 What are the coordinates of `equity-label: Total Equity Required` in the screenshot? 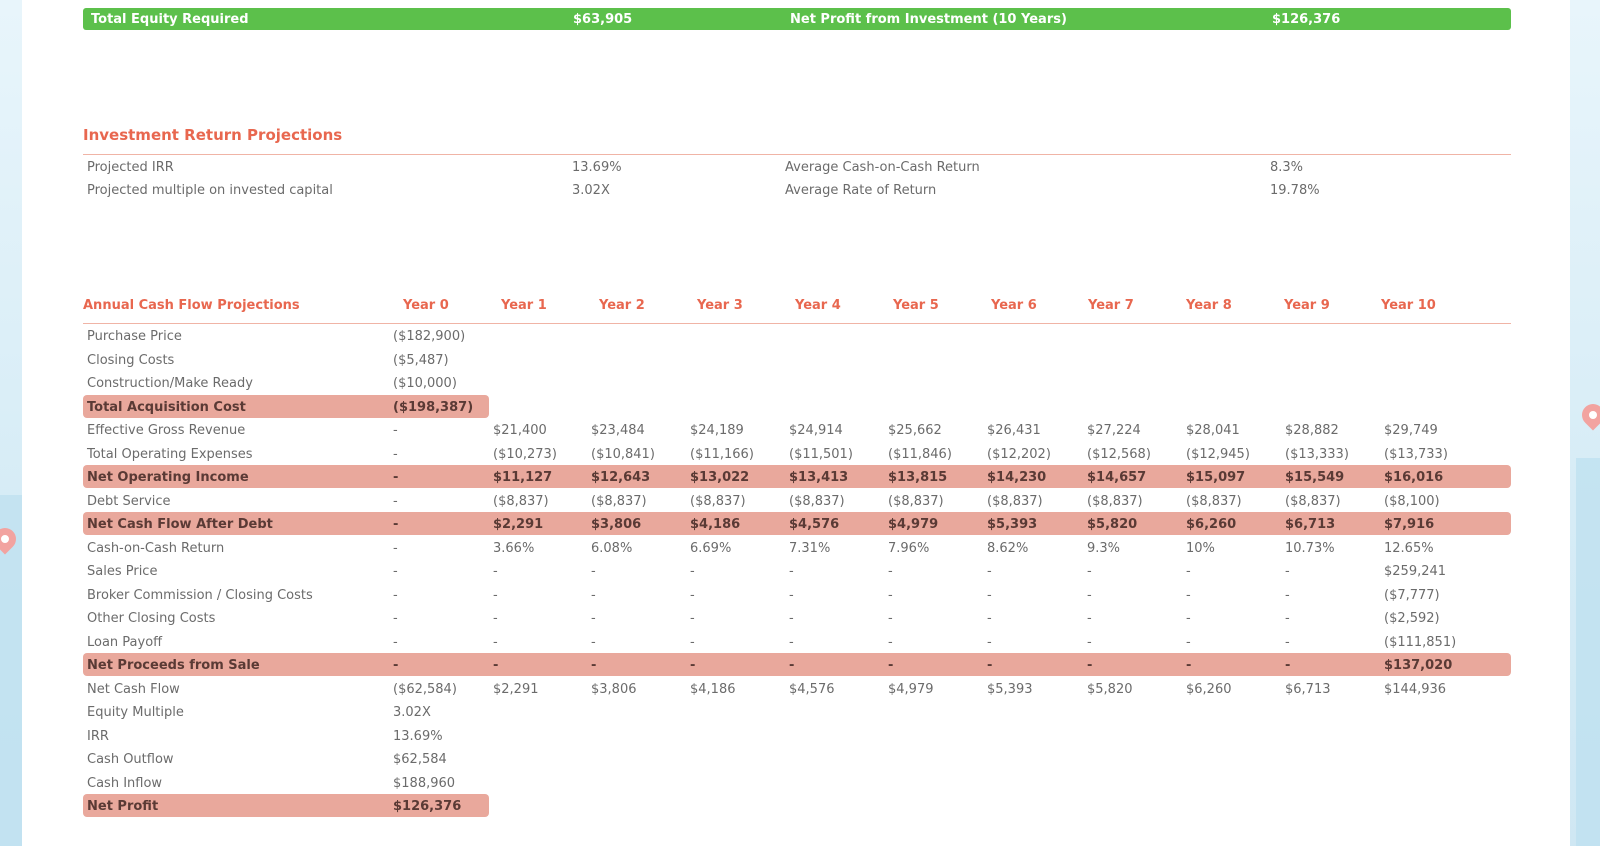 It's located at (170, 19).